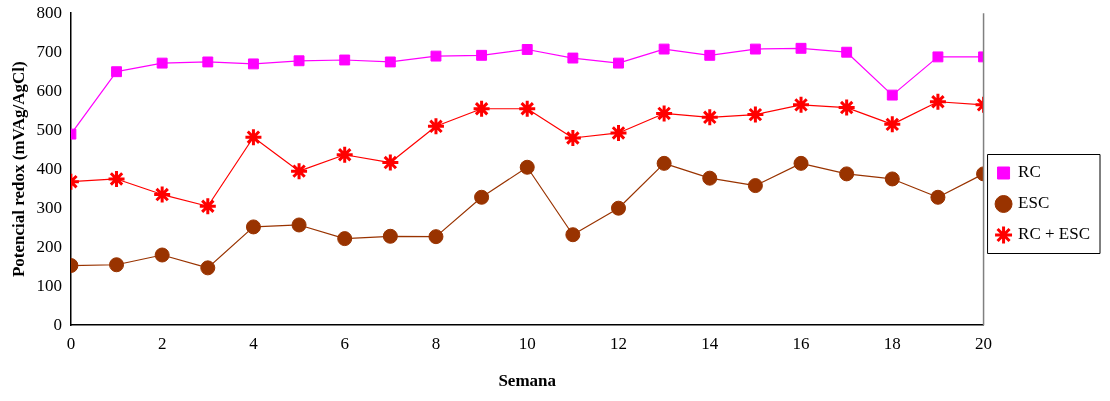  Describe the element at coordinates (436, 343) in the screenshot. I see `x-tick-label: 8` at that location.